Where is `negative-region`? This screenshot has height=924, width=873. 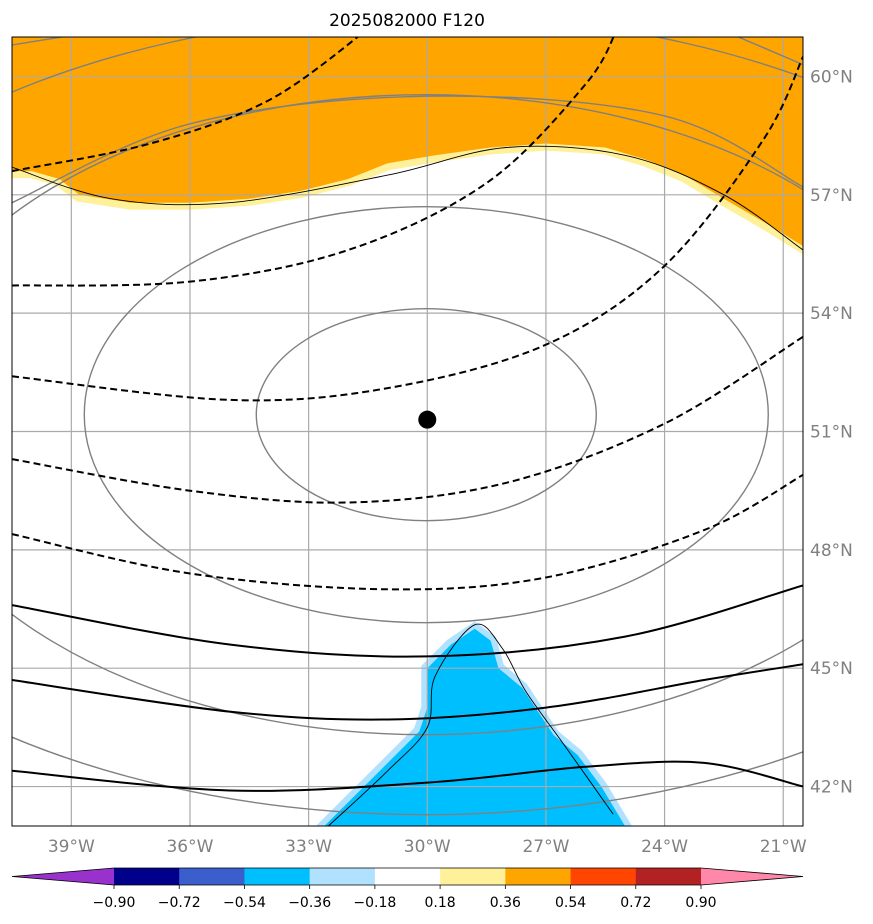 negative-region is located at coordinates (474, 727).